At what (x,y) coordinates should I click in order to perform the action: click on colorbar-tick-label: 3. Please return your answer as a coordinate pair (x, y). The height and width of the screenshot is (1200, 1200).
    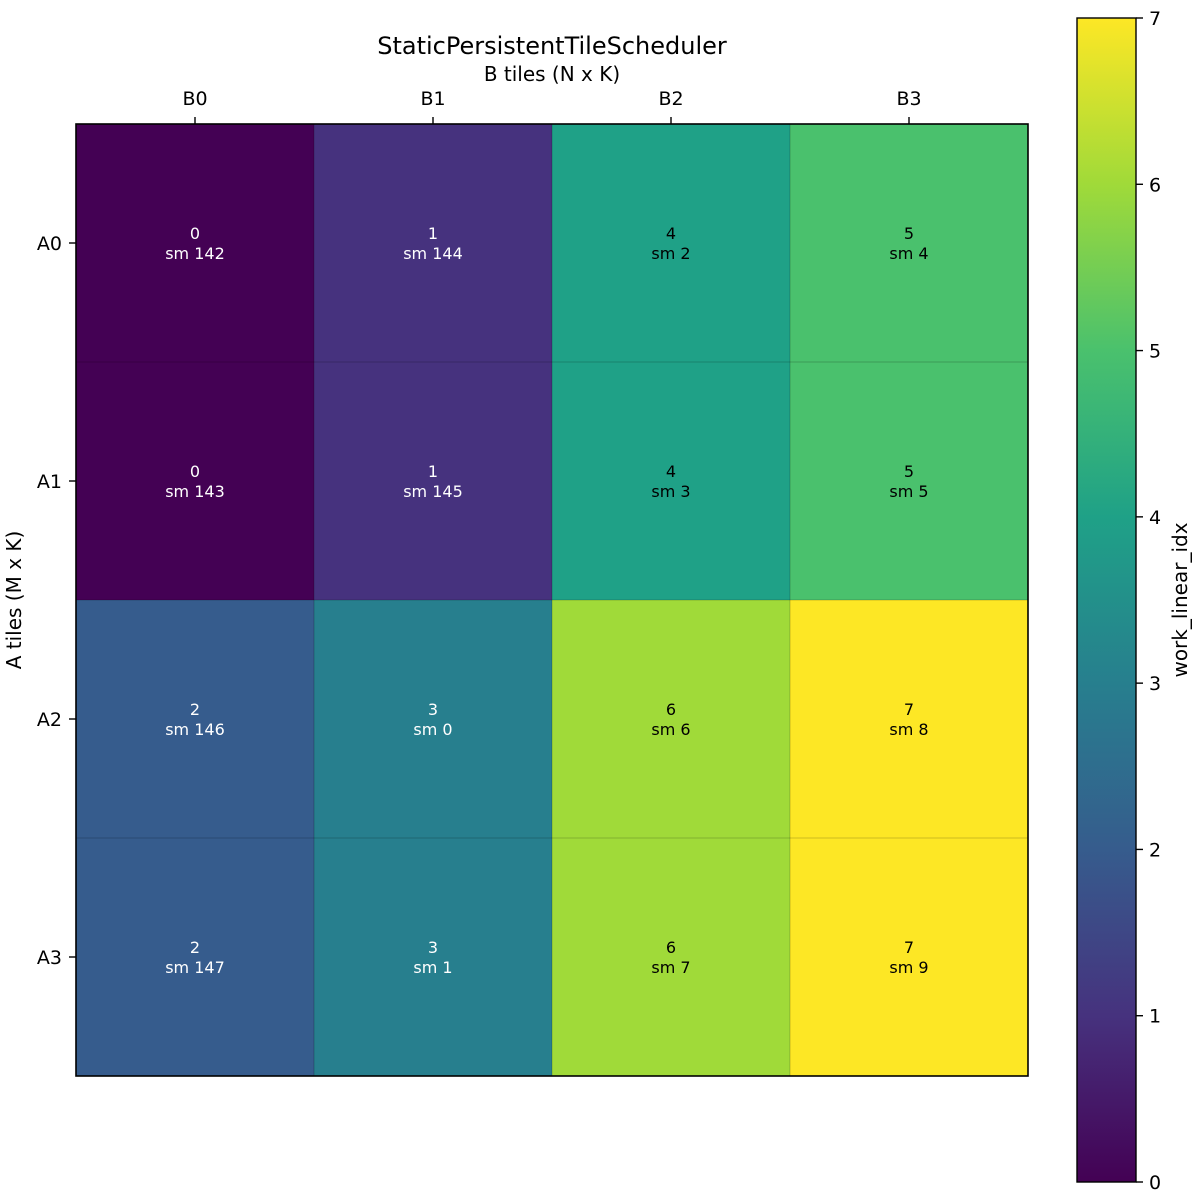
    Looking at the image, I should click on (1155, 684).